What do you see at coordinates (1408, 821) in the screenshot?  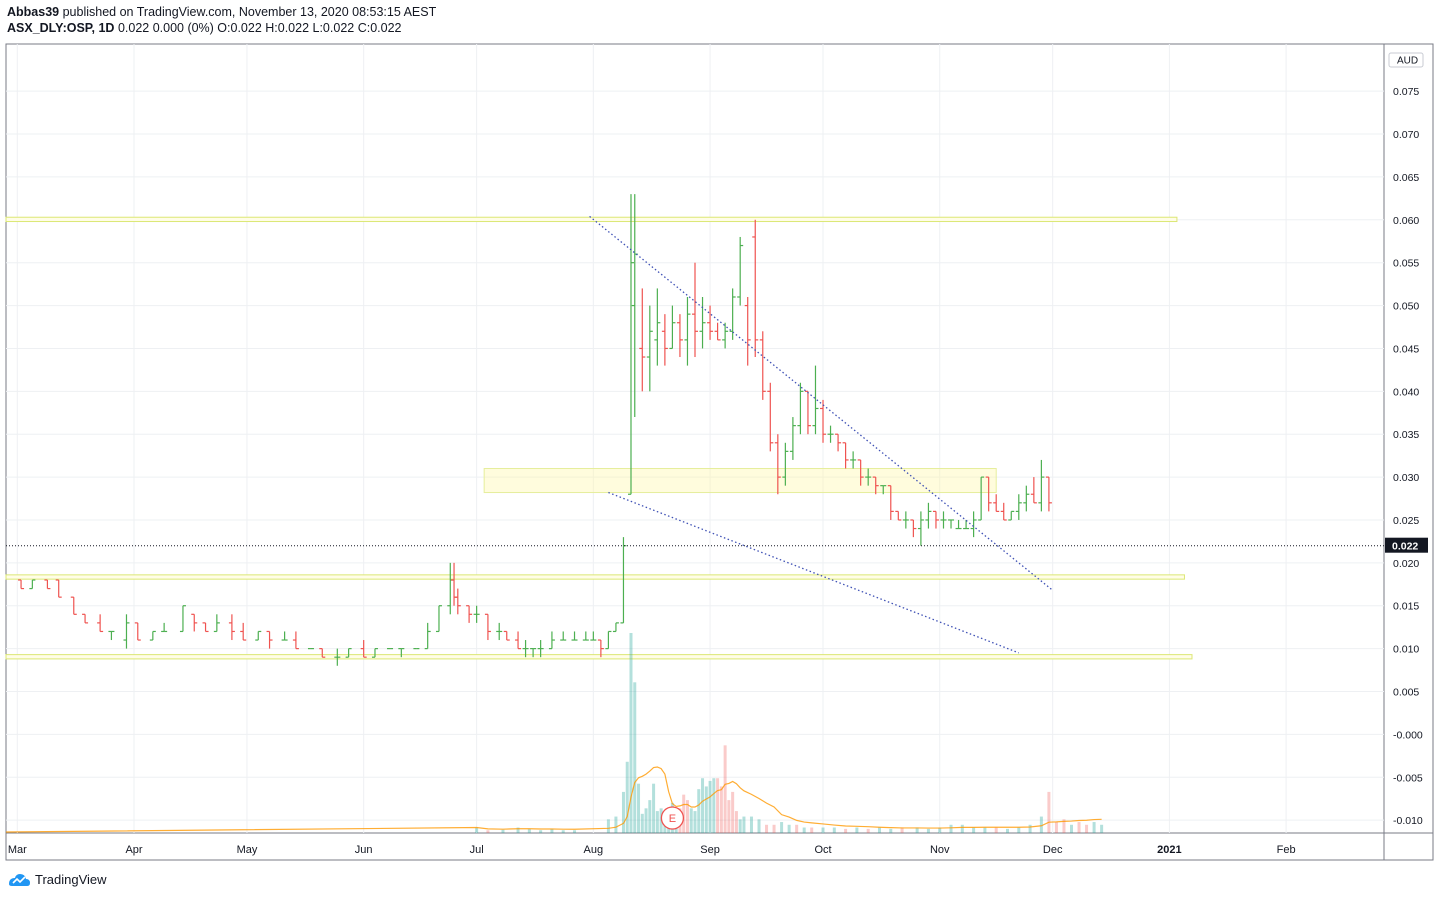 I see `price-tick-label: -0.010` at bounding box center [1408, 821].